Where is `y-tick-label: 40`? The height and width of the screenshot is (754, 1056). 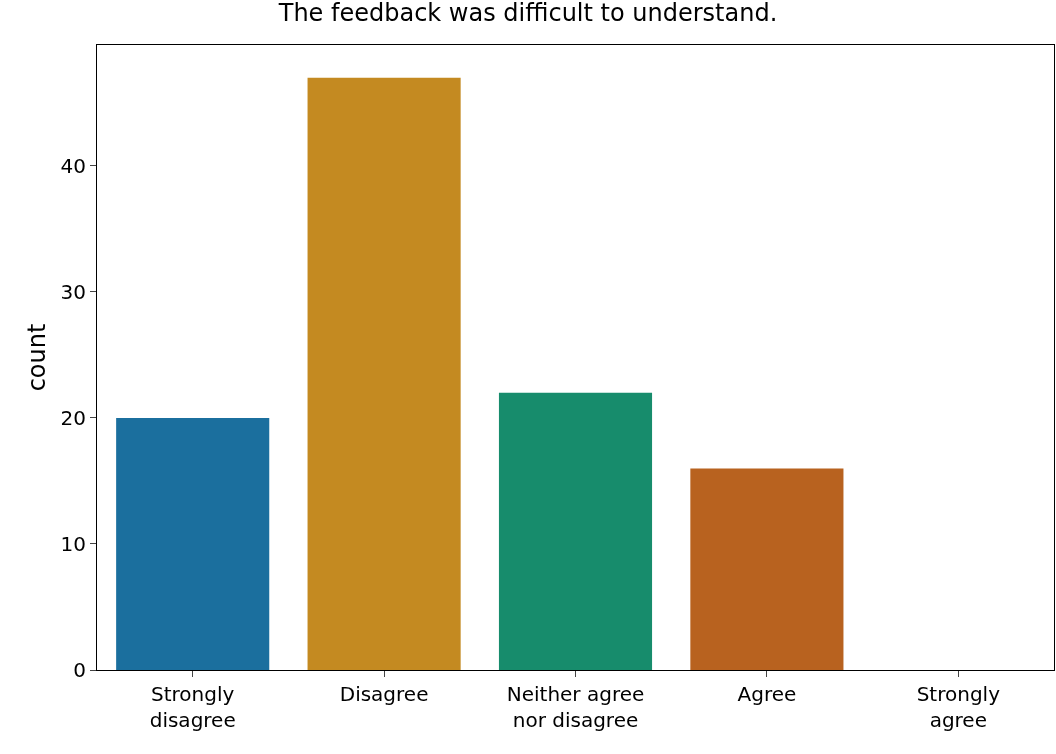 y-tick-label: 40 is located at coordinates (73, 165).